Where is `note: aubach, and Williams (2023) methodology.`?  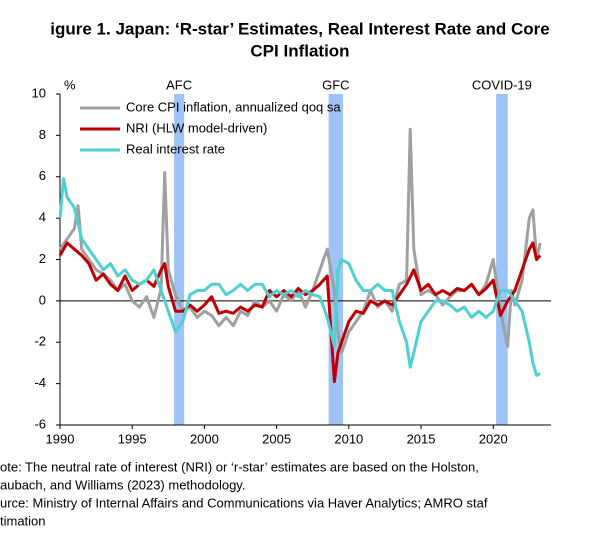 note: aubach, and Williams (2023) methodology. is located at coordinates (122, 484).